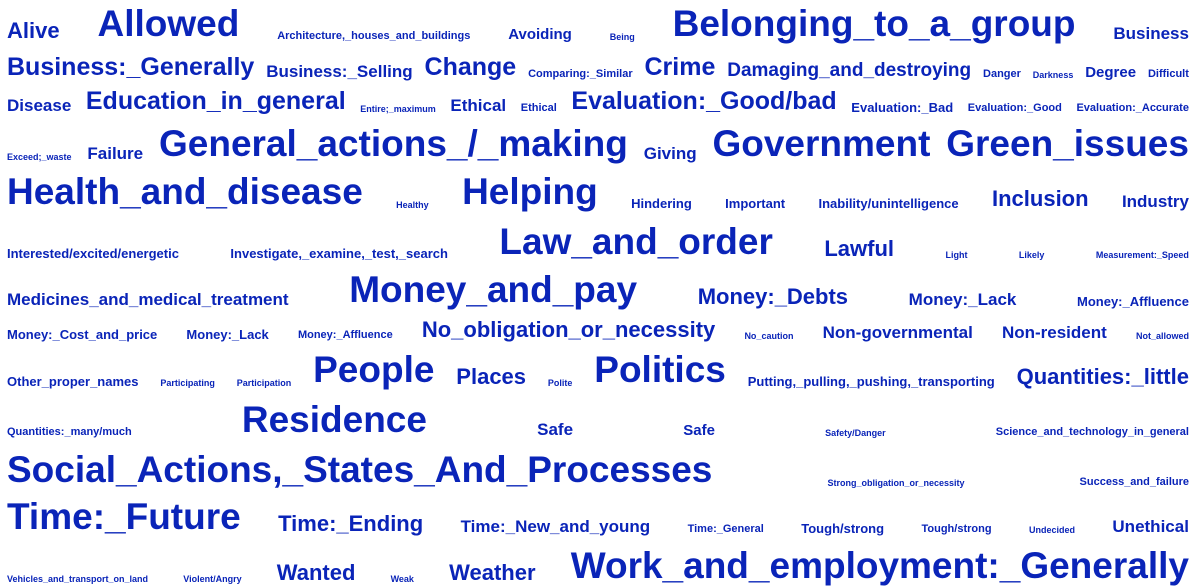 The height and width of the screenshot is (586, 1193). I want to click on cloud-word: Inclusion, so click(1040, 198).